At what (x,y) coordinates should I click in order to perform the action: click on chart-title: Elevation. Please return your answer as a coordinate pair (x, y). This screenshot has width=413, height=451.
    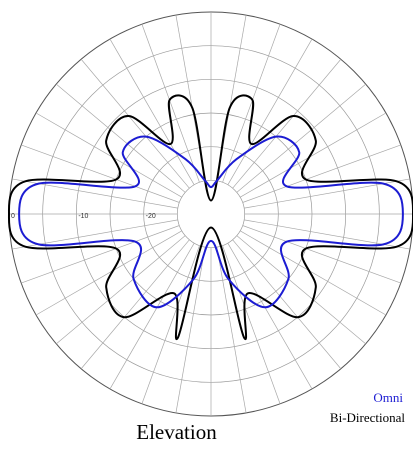
    Looking at the image, I should click on (176, 432).